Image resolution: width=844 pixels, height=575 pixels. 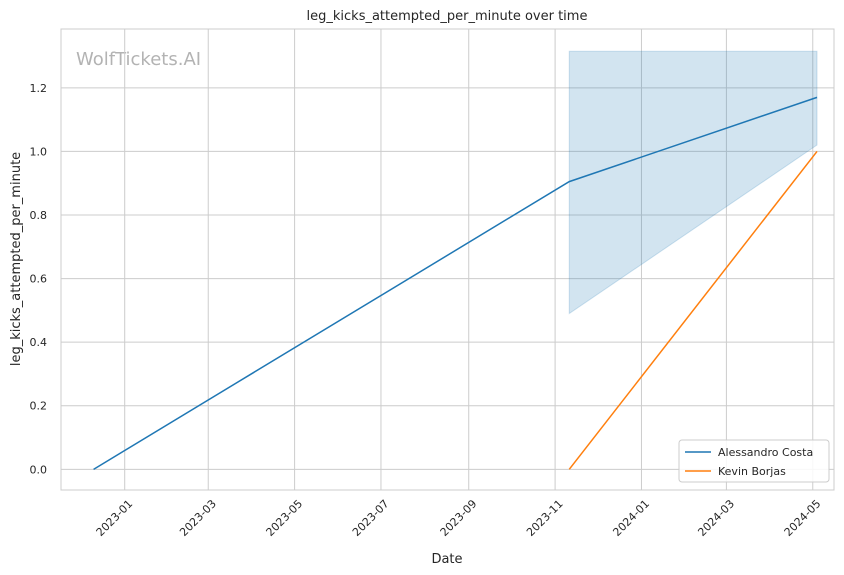 I want to click on y-tick-label: 1.2, so click(x=39, y=88).